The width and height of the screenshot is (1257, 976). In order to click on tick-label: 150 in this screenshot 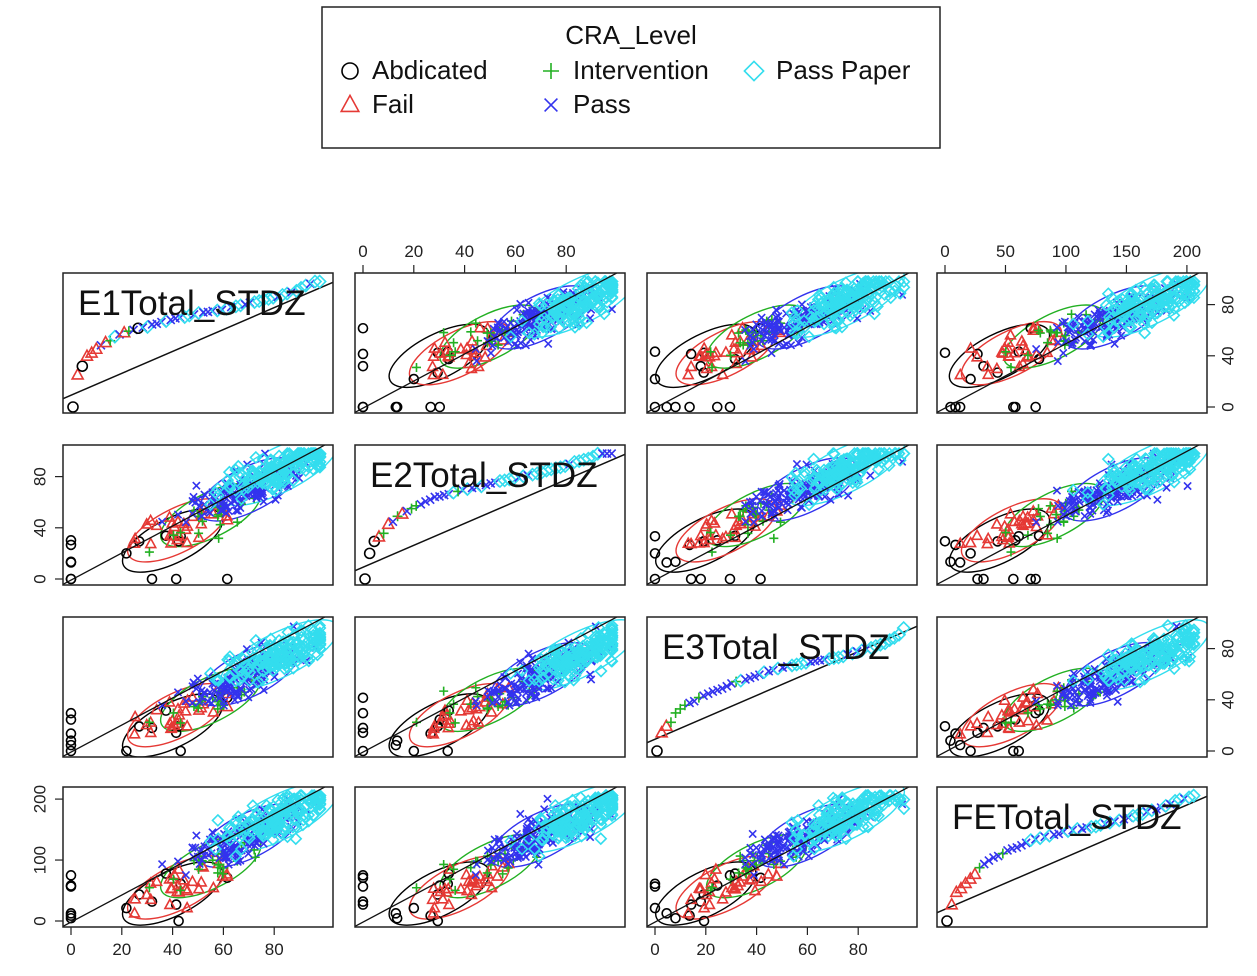, I will do `click(1126, 251)`.